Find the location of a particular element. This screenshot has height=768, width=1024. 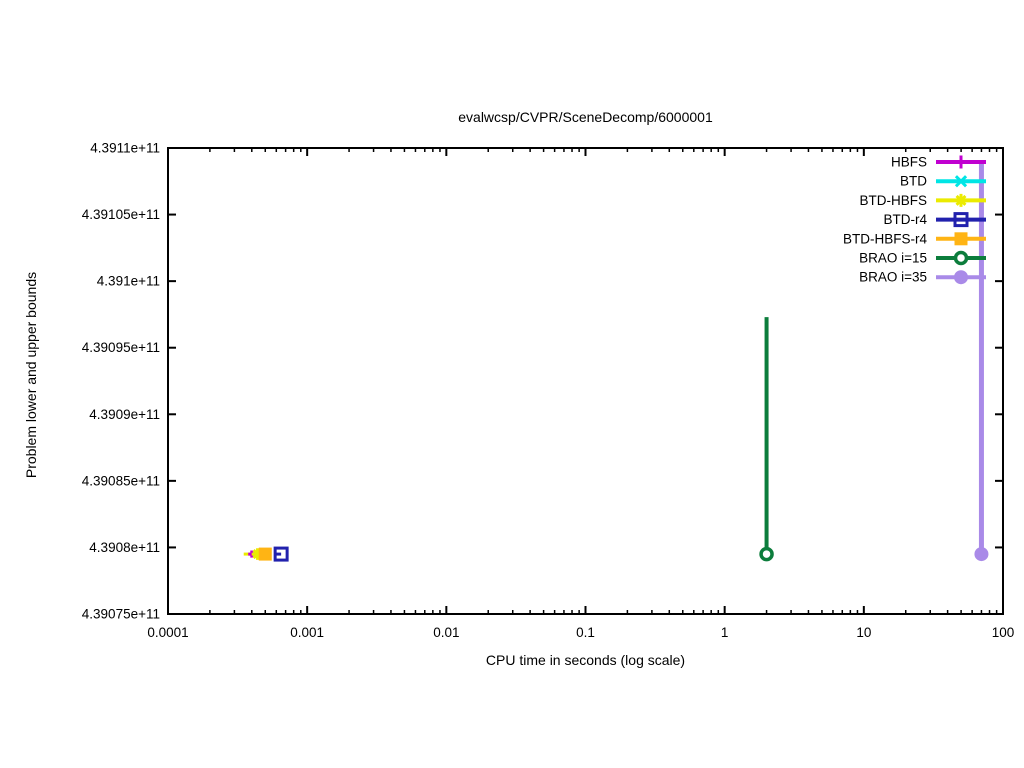

legend-label: BTD is located at coordinates (913, 181).